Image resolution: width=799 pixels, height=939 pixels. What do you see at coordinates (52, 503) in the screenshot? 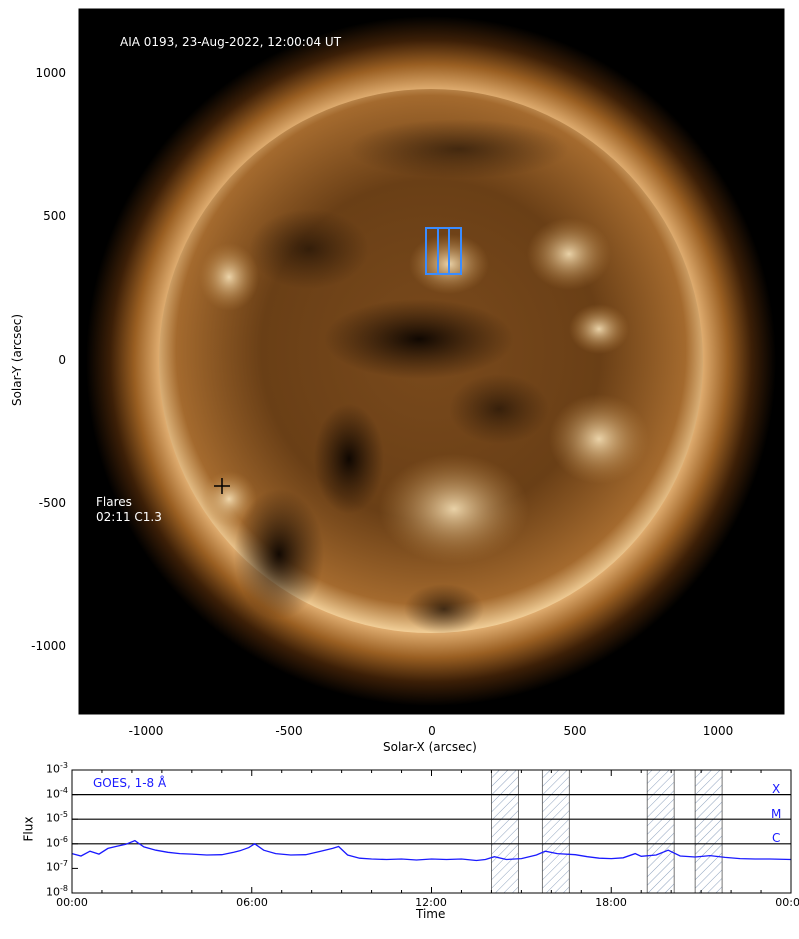
I see `sun-y-tick: -500` at bounding box center [52, 503].